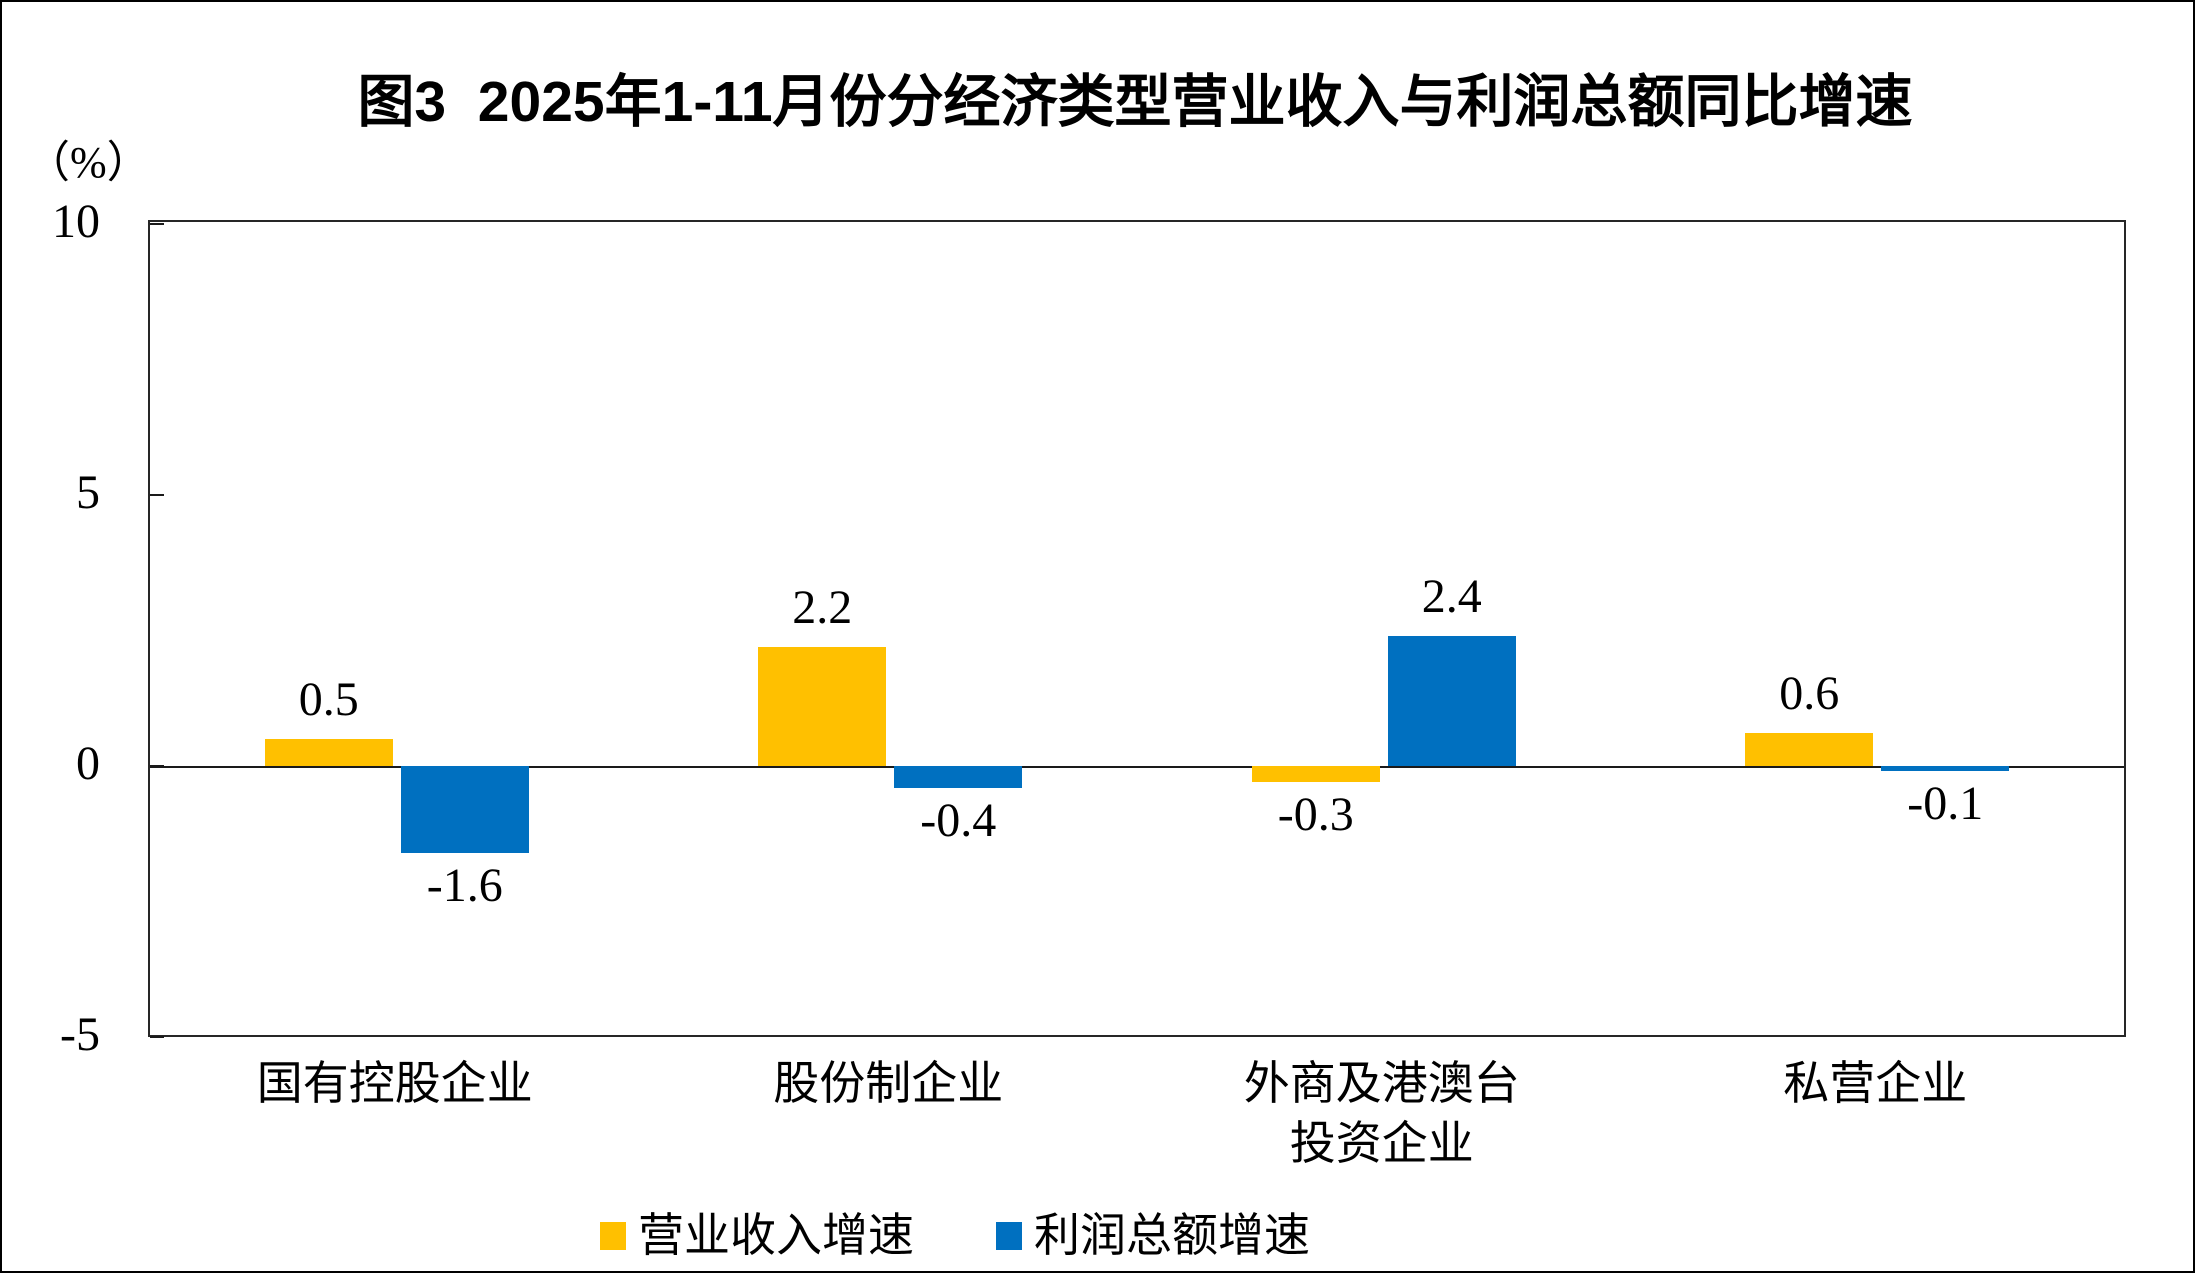  What do you see at coordinates (1809, 749) in the screenshot?
I see `bar-revenue-cat4` at bounding box center [1809, 749].